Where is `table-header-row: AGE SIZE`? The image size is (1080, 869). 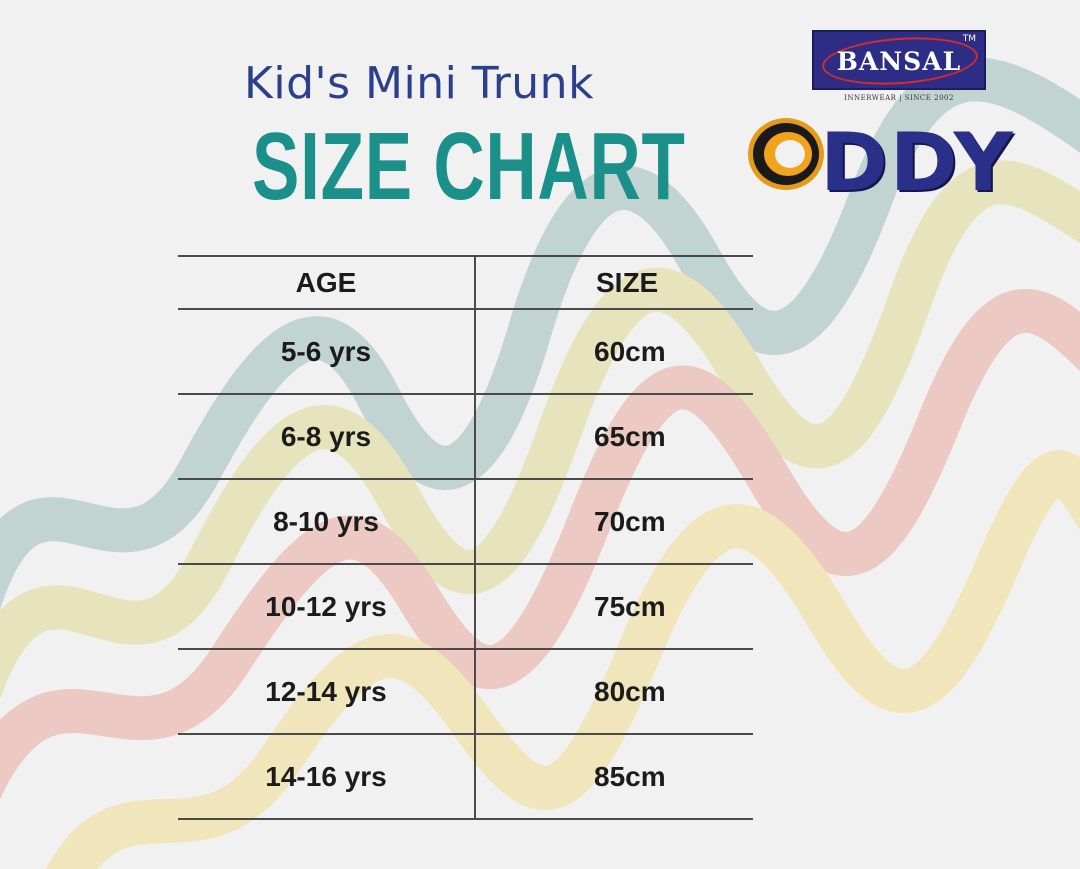 table-header-row: AGE SIZE is located at coordinates (465, 282).